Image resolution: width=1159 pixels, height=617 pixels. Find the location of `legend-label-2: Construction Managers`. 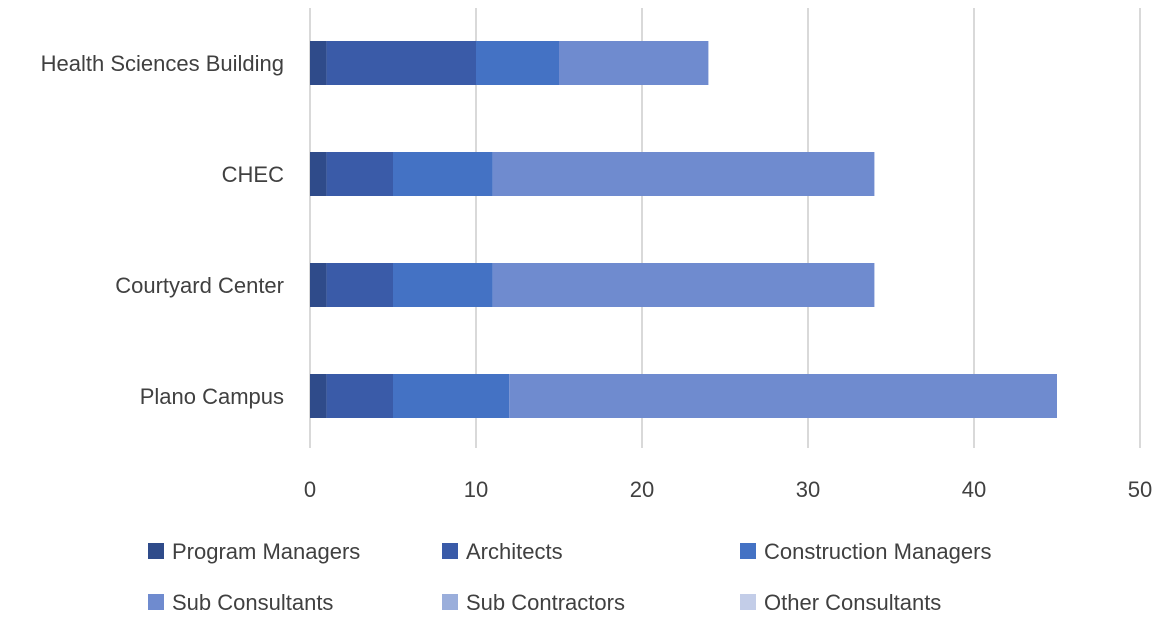

legend-label-2: Construction Managers is located at coordinates (877, 551).